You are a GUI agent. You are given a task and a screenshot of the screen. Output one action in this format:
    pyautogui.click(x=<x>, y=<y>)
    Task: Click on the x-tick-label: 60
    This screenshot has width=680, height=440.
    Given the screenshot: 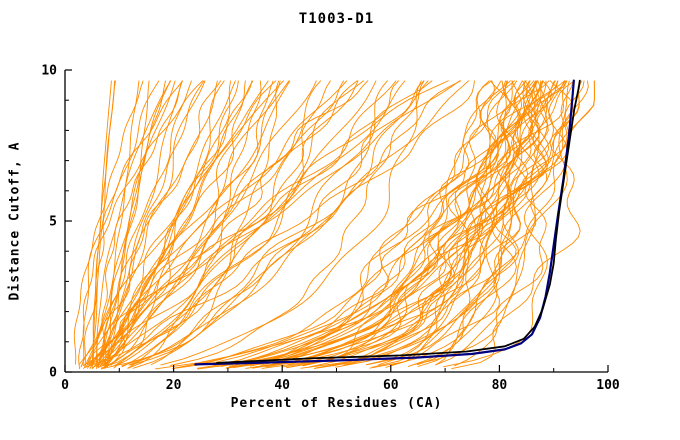 What is the action you would take?
    pyautogui.click(x=391, y=385)
    